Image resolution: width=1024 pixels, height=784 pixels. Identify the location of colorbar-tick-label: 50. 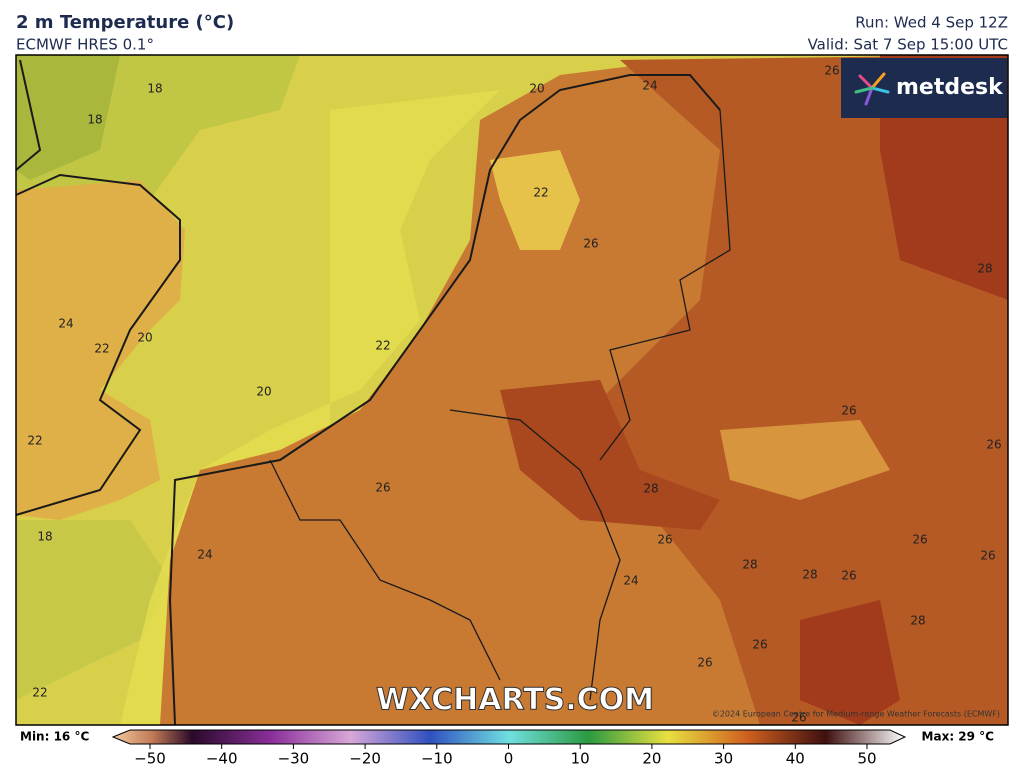
(866, 759).